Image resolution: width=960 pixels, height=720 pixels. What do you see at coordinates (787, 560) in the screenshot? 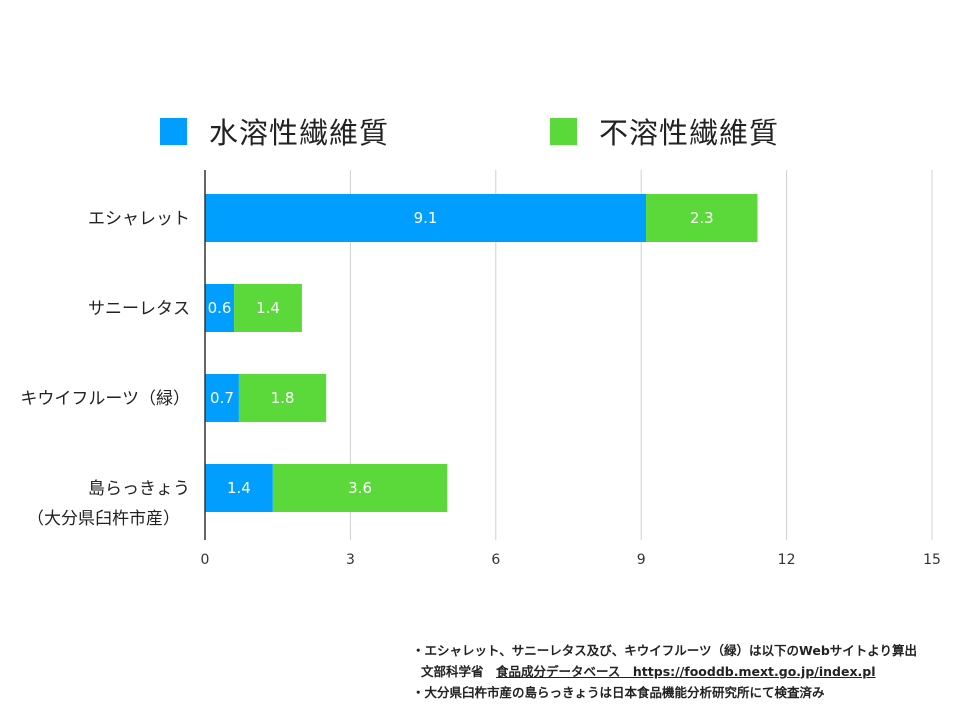
I see `tick-label-12: 12` at bounding box center [787, 560].